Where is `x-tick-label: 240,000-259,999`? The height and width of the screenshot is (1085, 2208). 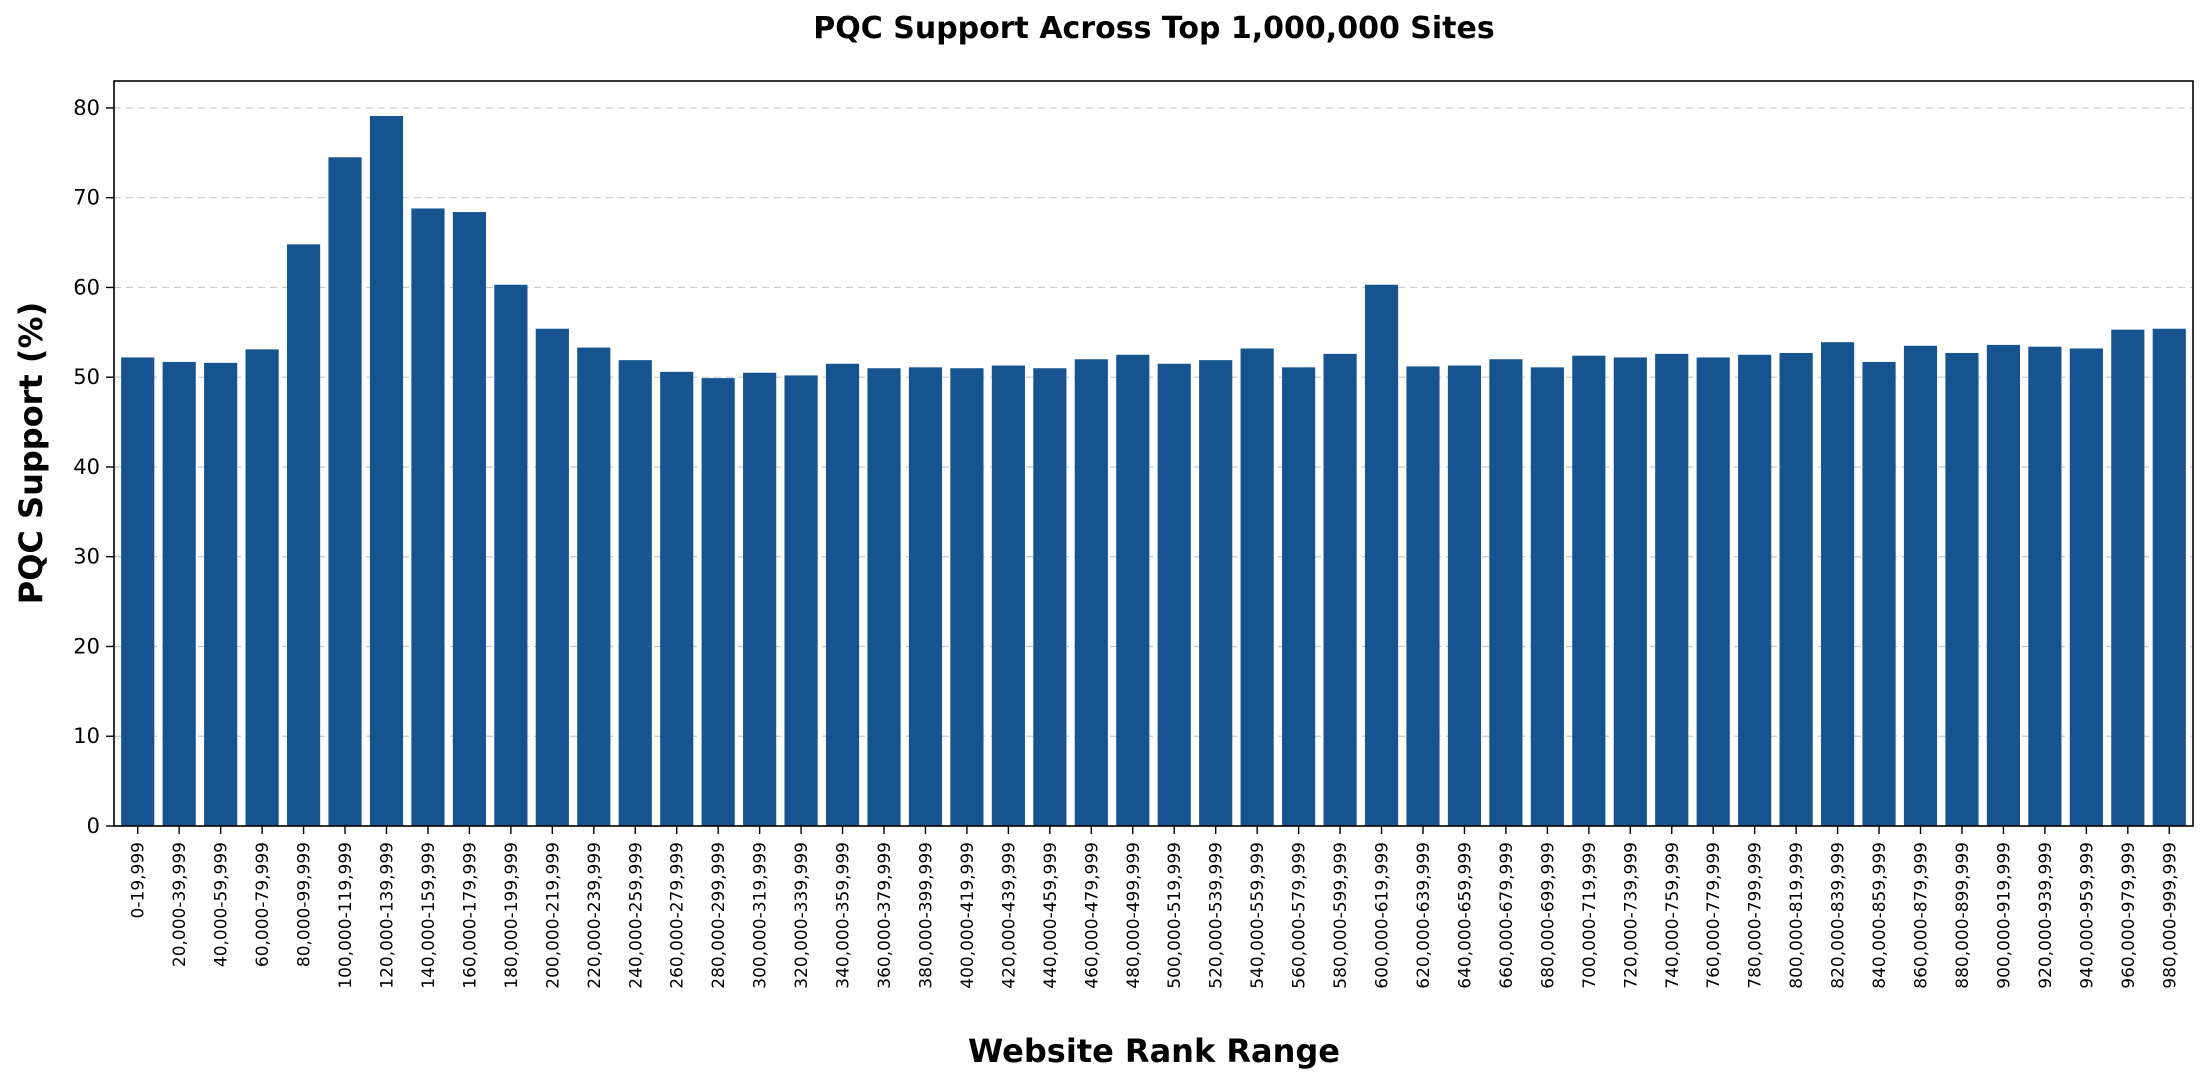 x-tick-label: 240,000-259,999 is located at coordinates (636, 915).